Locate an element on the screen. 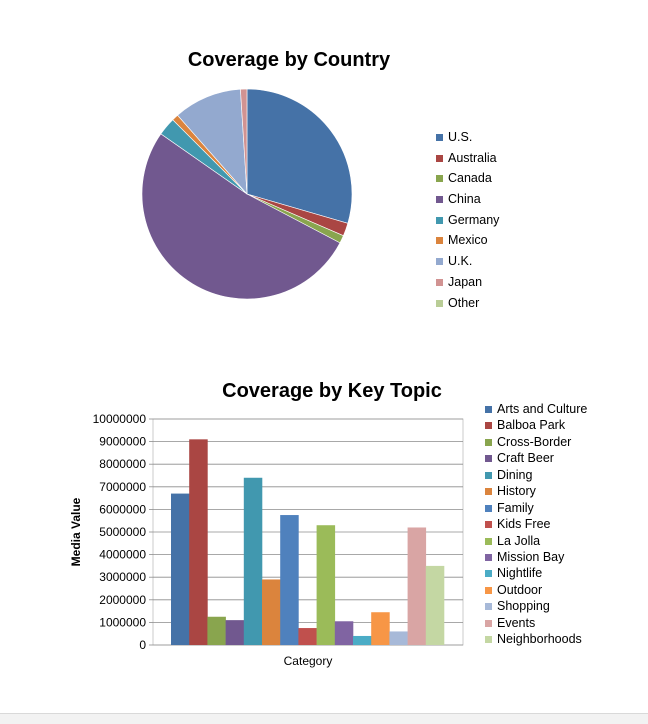  y-tick-label: 4000000 is located at coordinates (122, 555).